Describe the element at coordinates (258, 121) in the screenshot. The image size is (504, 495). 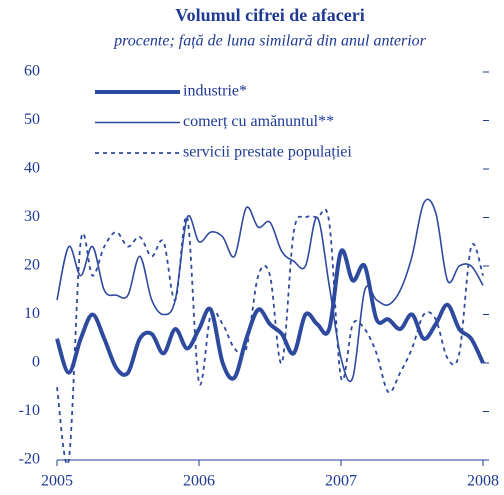
I see `legend-label: comerț cu amănuntul**` at that location.